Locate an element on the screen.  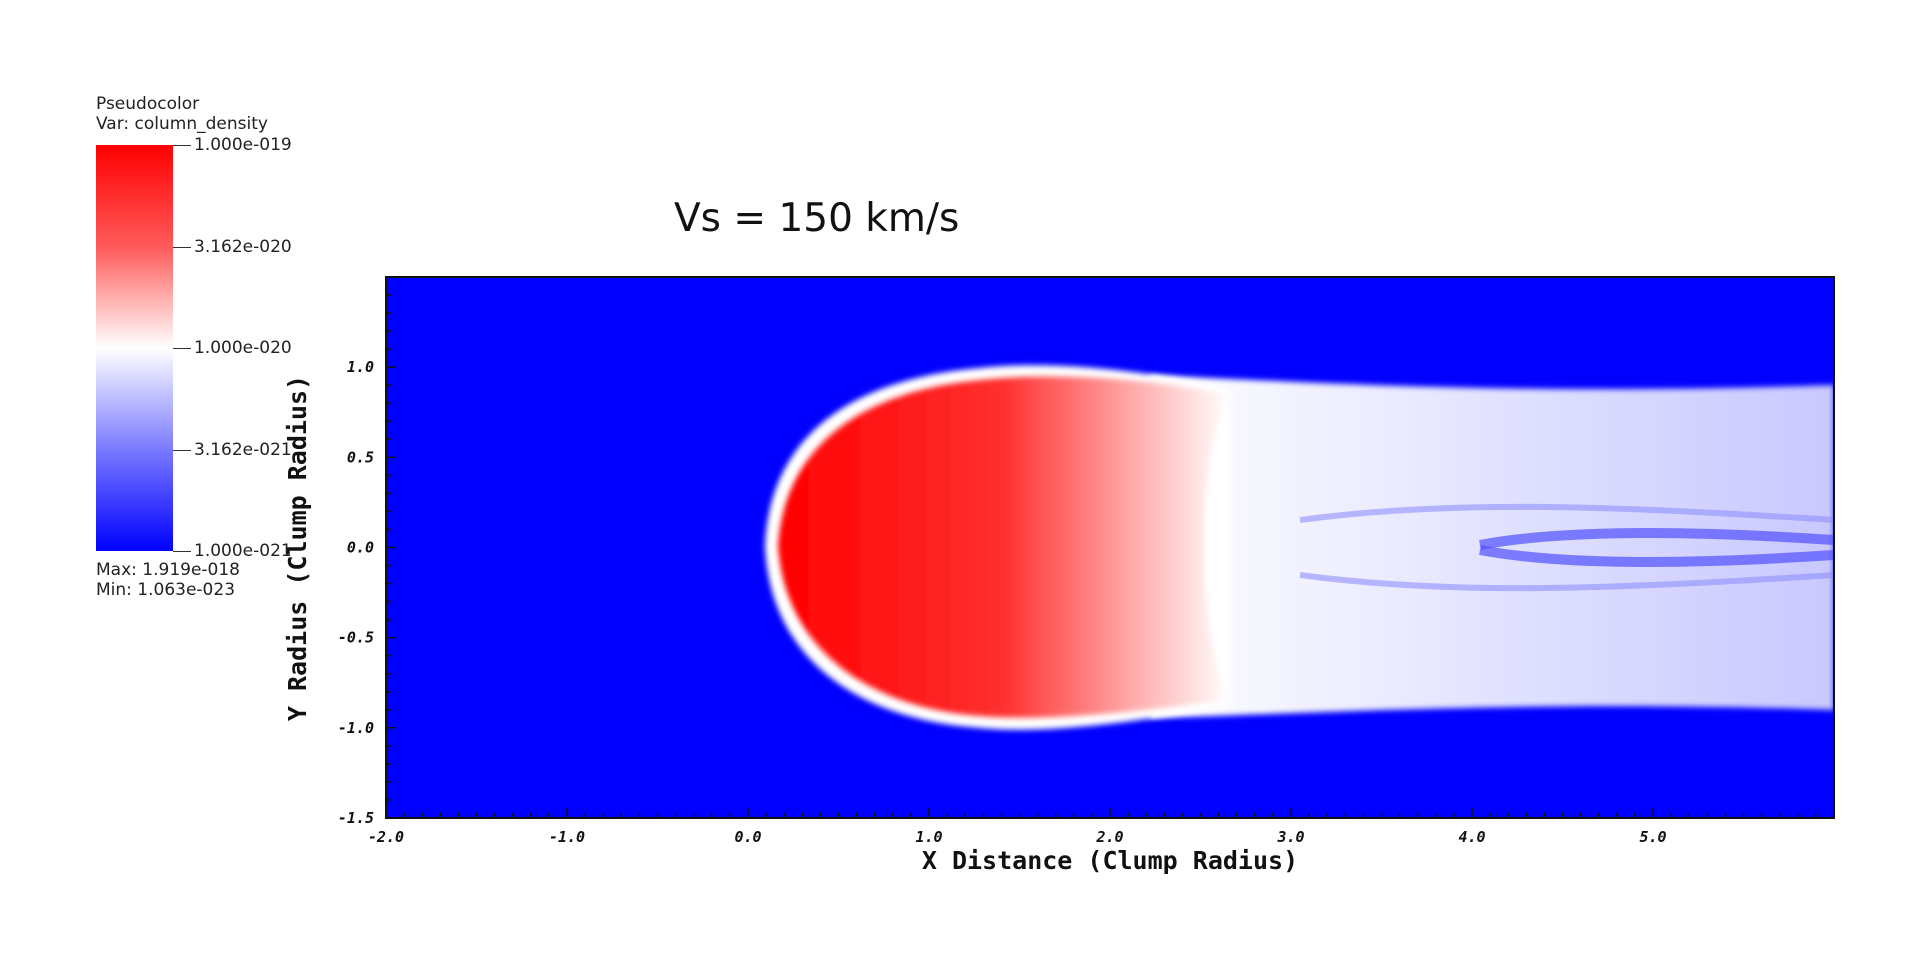
legend-max: Max: 1.919e-018 is located at coordinates (168, 570).